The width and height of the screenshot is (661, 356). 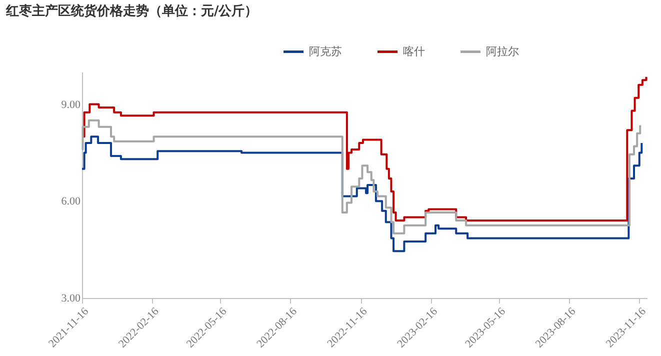 I want to click on y-tick-label: 3.00, so click(x=71, y=298).